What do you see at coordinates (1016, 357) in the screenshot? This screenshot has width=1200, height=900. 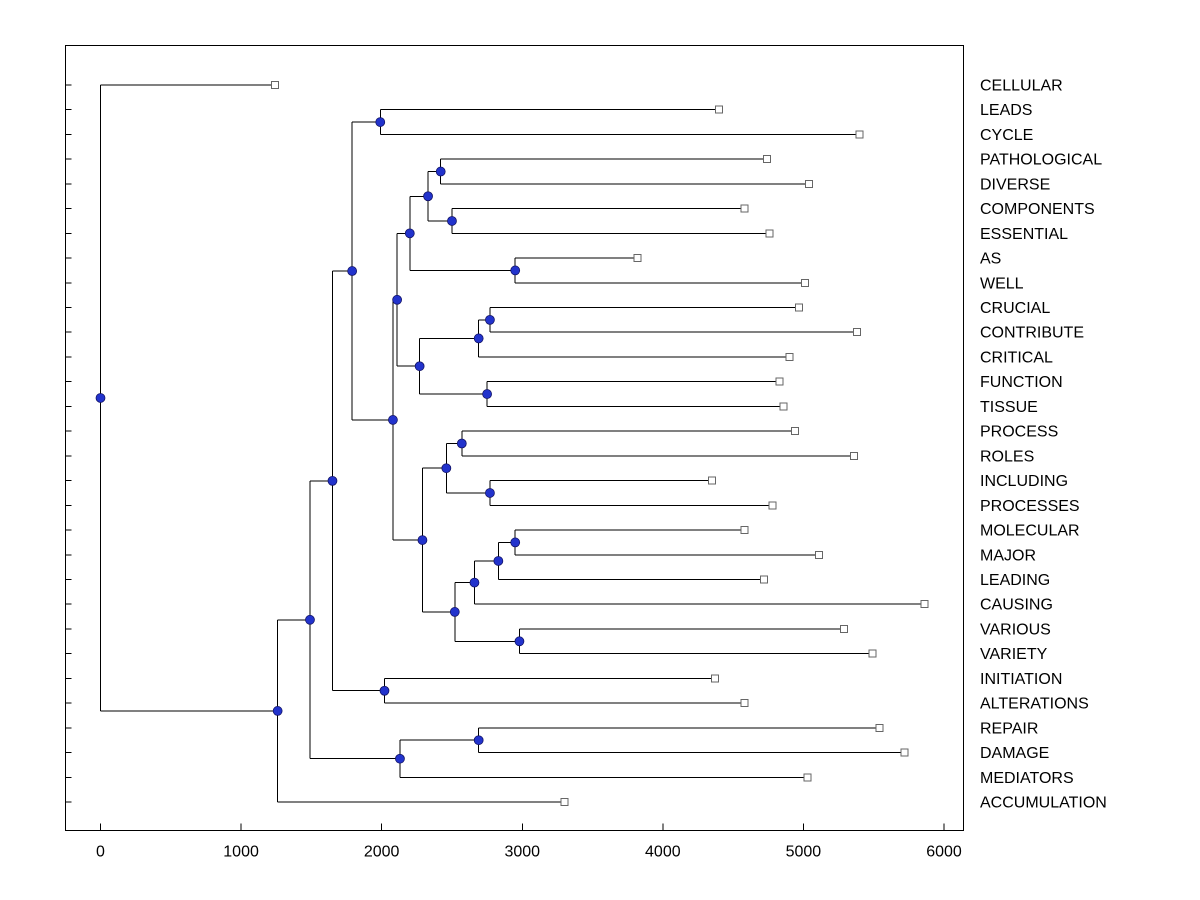 I see `leaf-label: CRITICAL` at bounding box center [1016, 357].